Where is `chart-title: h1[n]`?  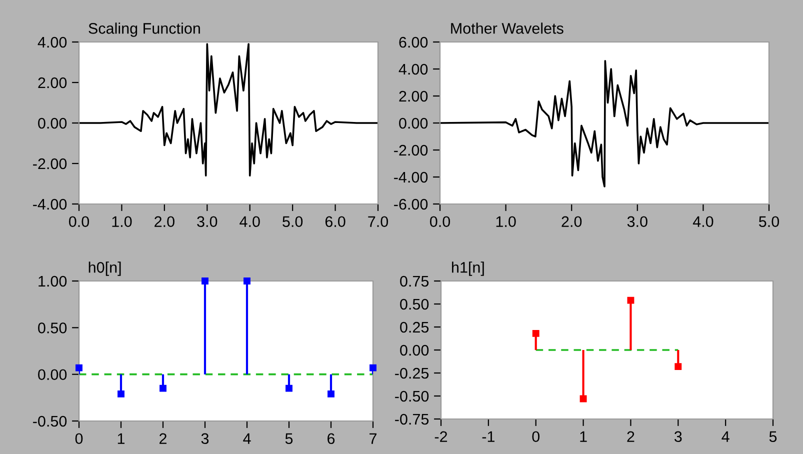
chart-title: h1[n] is located at coordinates (468, 269).